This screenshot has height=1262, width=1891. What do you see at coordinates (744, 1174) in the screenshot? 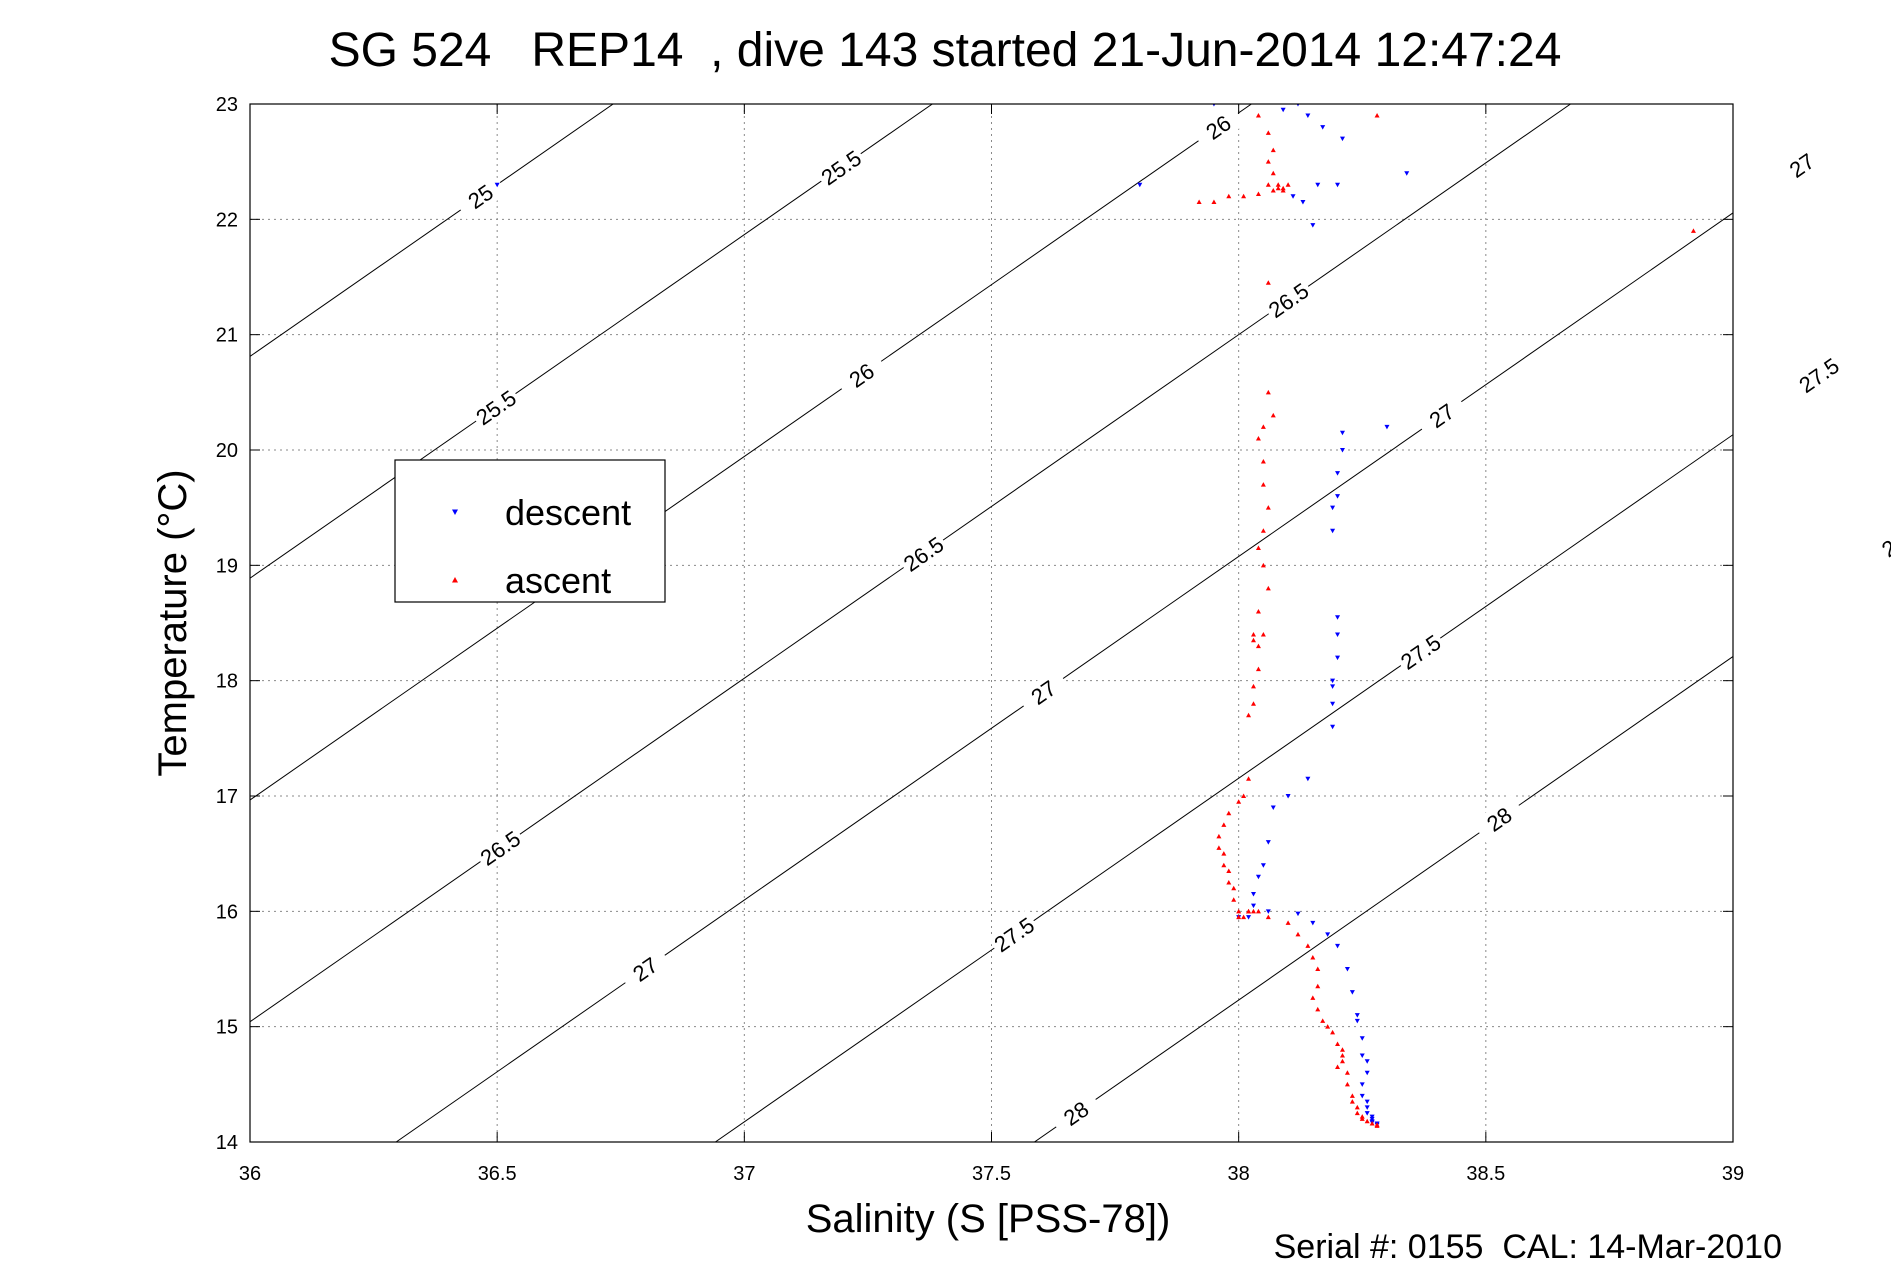
I see `x-tick-label: 37` at bounding box center [744, 1174].